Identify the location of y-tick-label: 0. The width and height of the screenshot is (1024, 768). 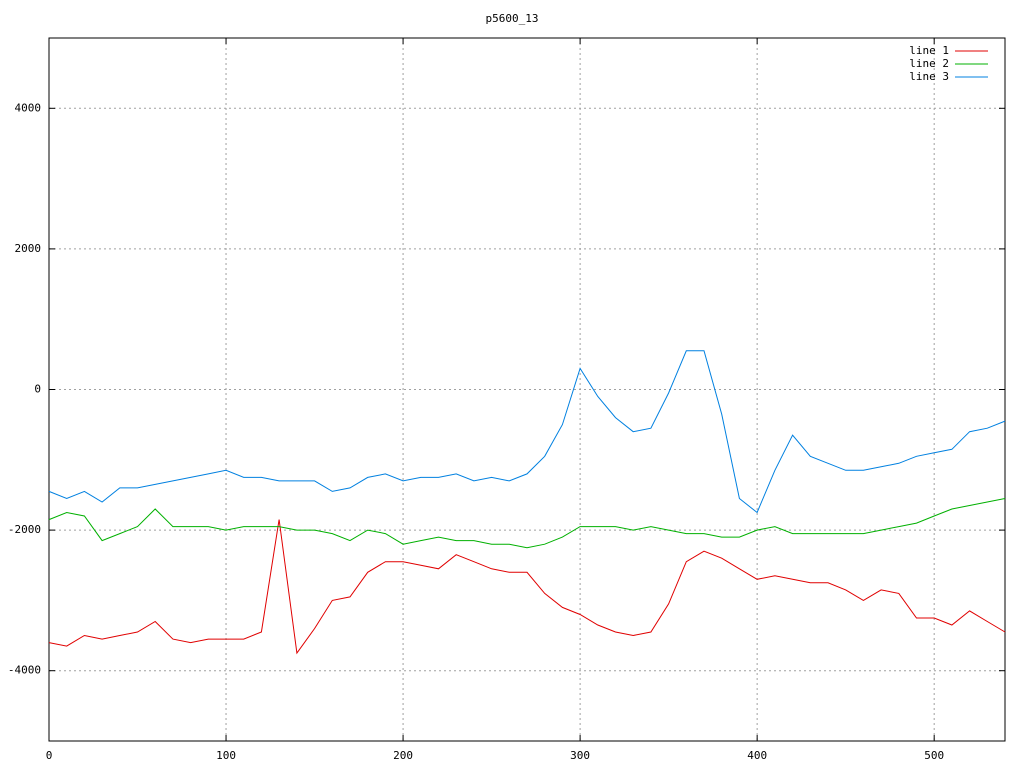
(37, 389).